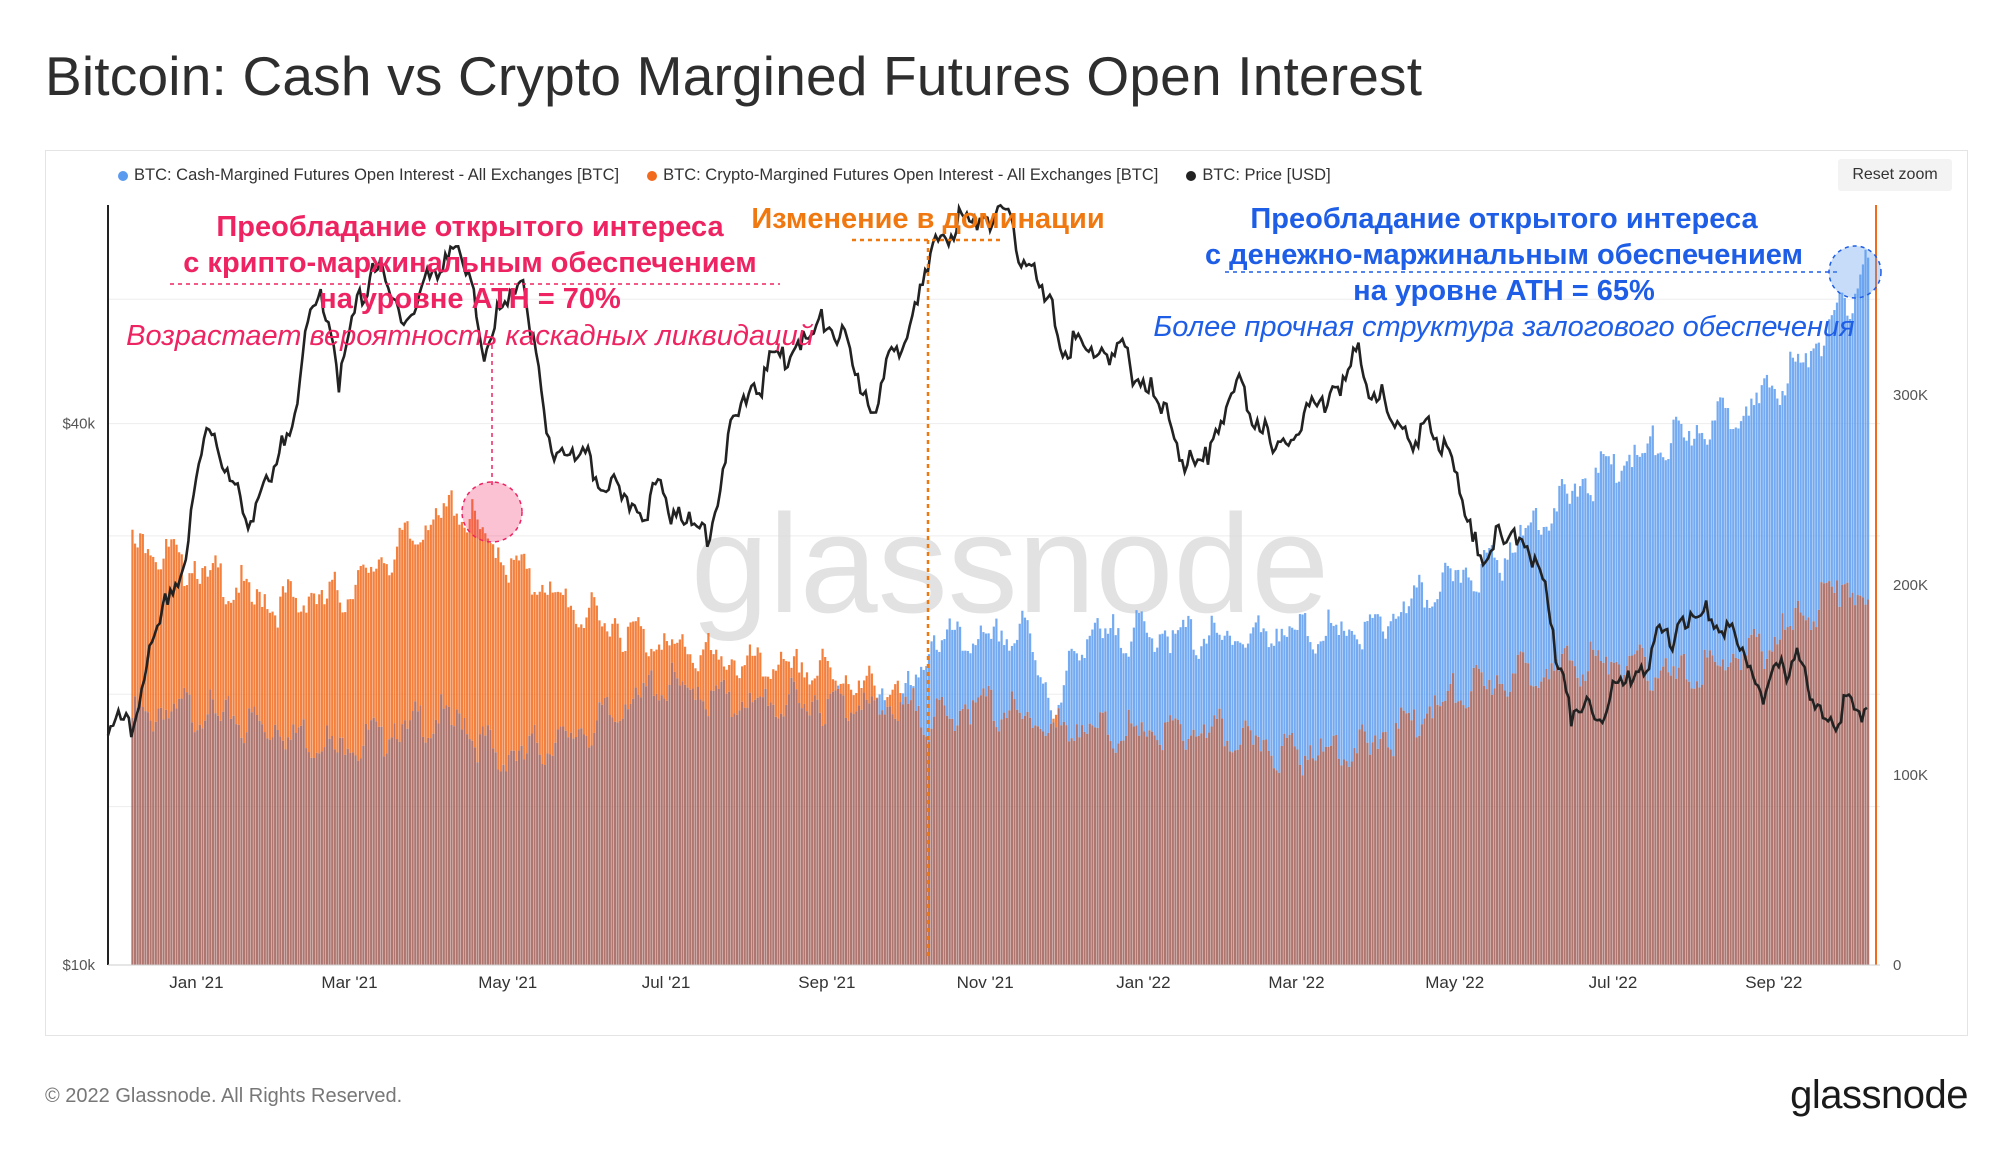 This screenshot has width=2000, height=1152. What do you see at coordinates (1258, 175) in the screenshot?
I see `legend-item-price: BTC: Price [USD]` at bounding box center [1258, 175].